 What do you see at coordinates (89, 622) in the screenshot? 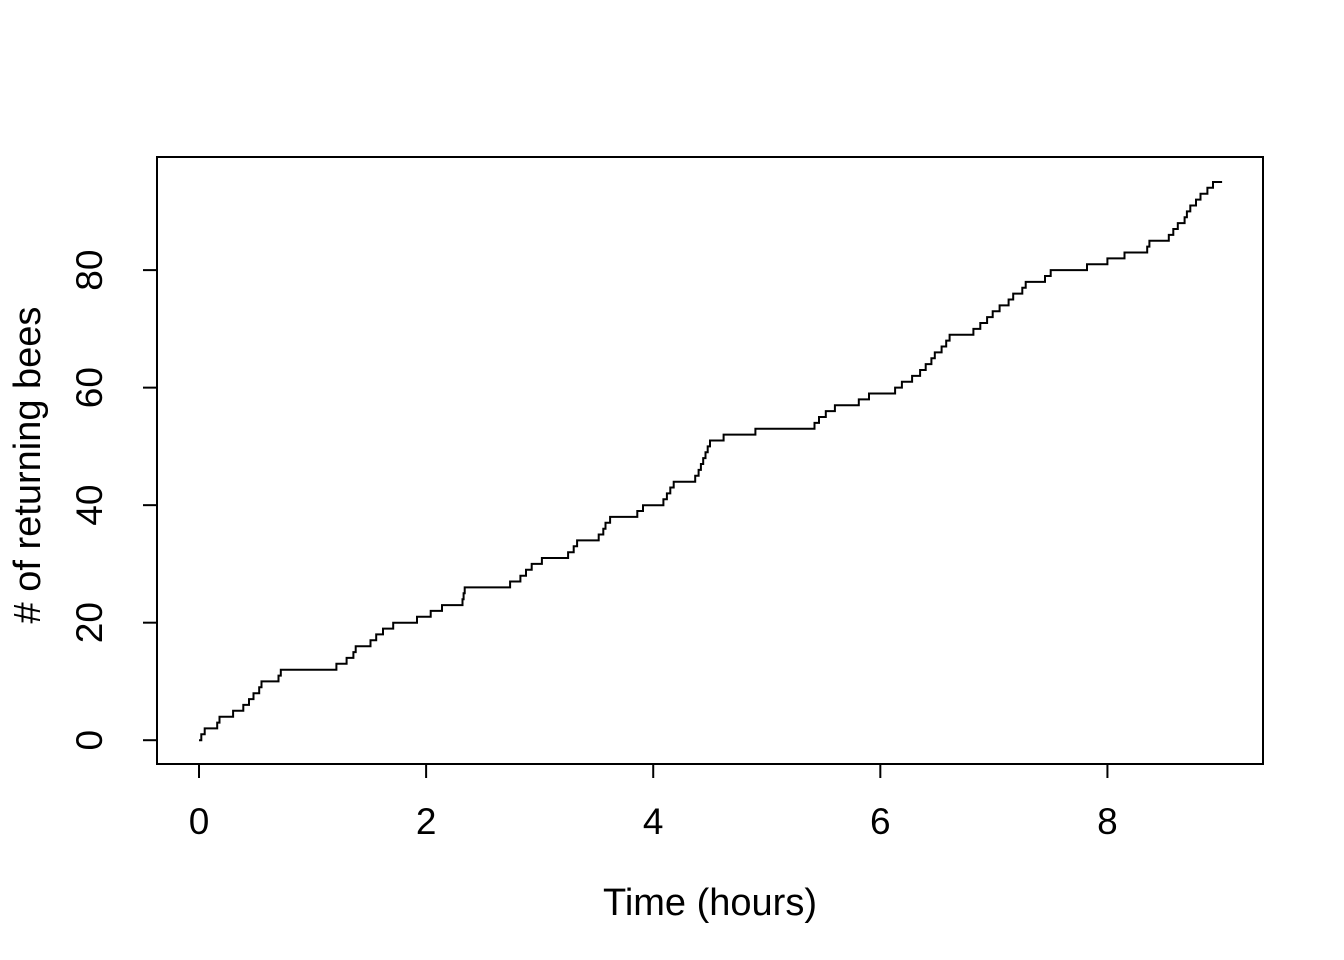
I see `y-axis-tick-label: 20` at bounding box center [89, 622].